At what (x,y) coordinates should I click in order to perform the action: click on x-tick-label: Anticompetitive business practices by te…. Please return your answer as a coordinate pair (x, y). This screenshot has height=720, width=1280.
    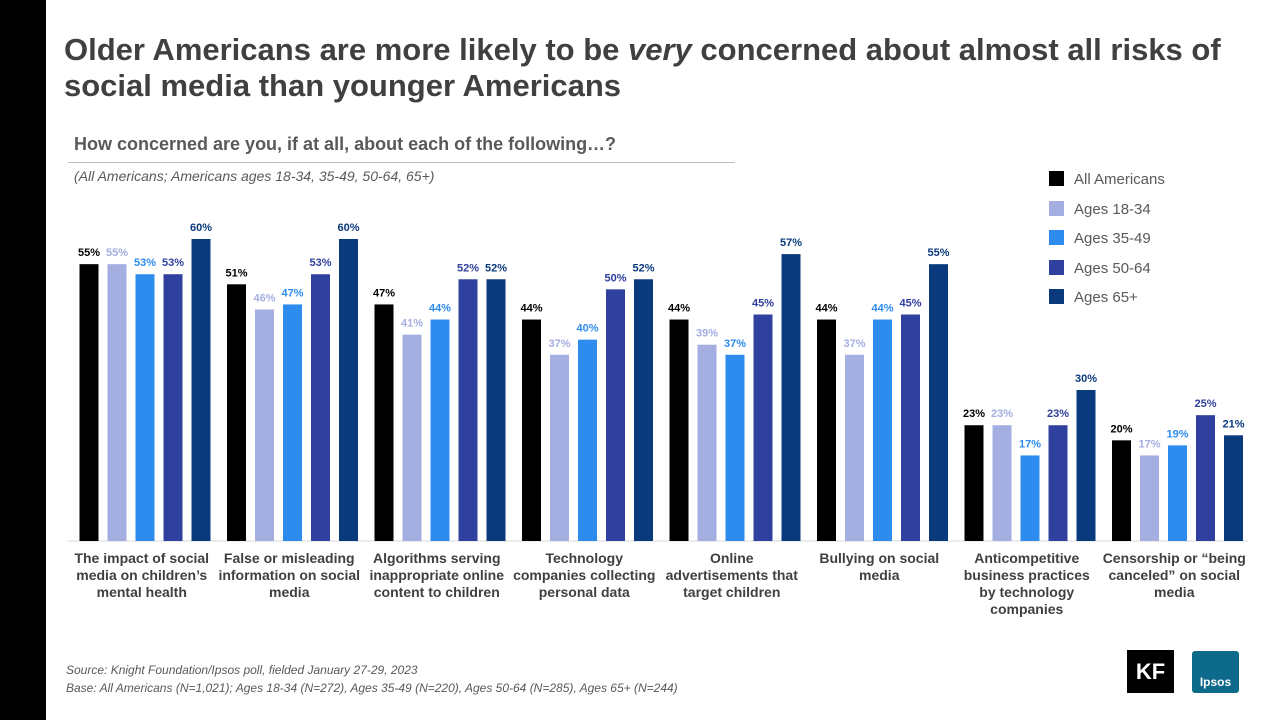
    Looking at the image, I should click on (1026, 583).